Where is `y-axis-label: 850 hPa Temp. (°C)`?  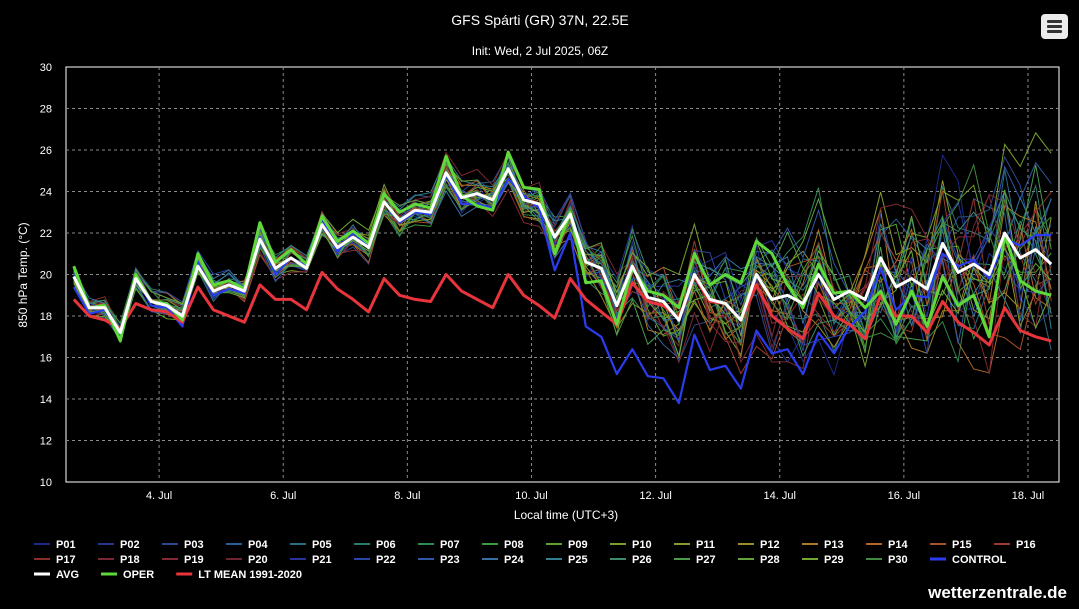
y-axis-label: 850 hPa Temp. (°C) is located at coordinates (23, 274).